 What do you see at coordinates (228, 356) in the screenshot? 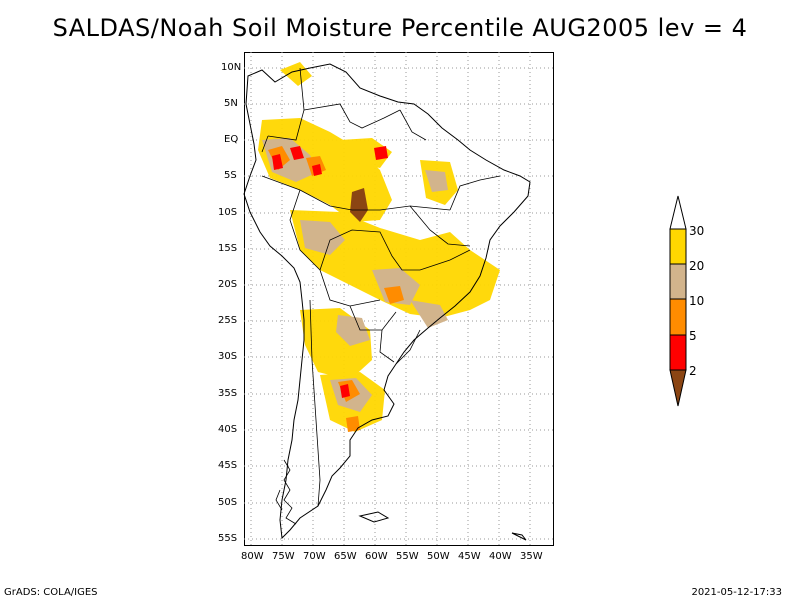
I see `lat-tick-30s: 30S` at bounding box center [228, 356].